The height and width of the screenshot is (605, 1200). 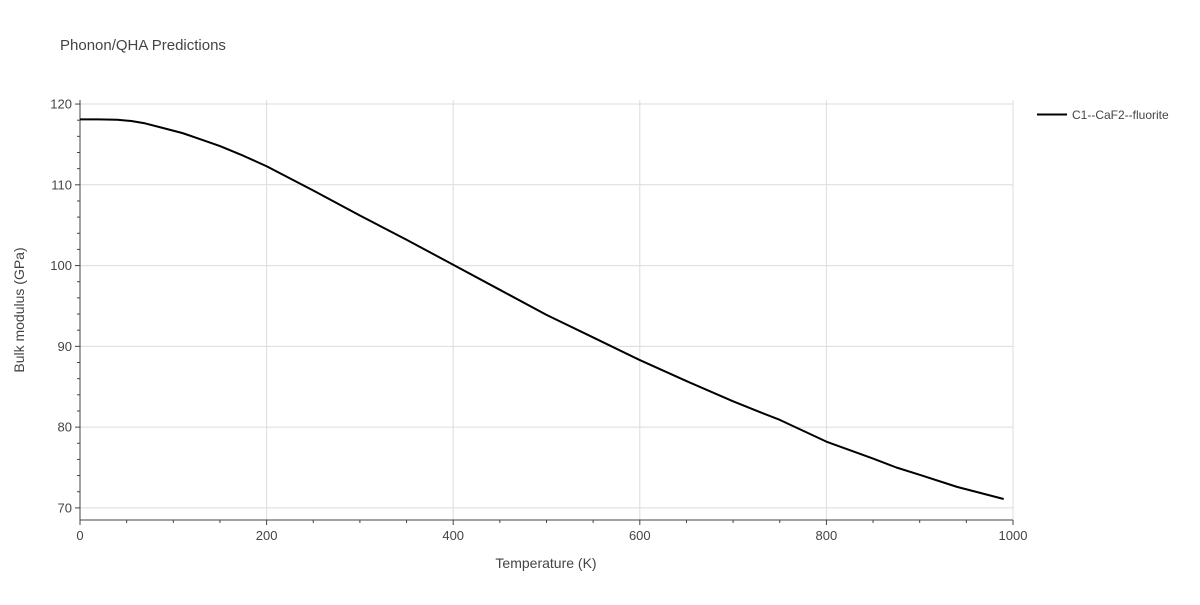 I want to click on y-axis-title: Bulk modulus (GPa), so click(x=19, y=309).